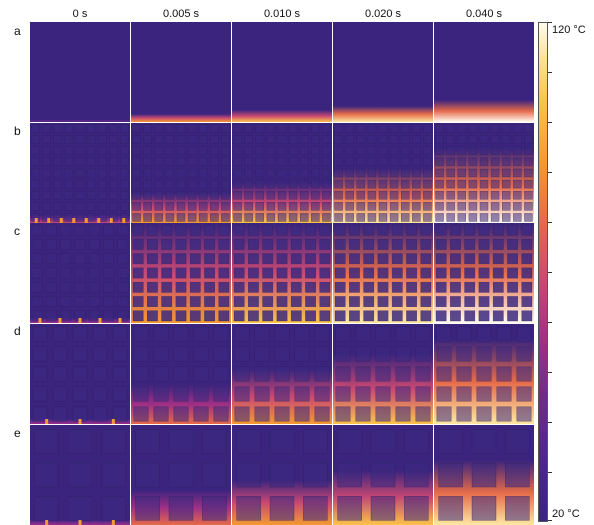 The image size is (594, 525). I want to click on row-label-e: e, so click(17, 433).